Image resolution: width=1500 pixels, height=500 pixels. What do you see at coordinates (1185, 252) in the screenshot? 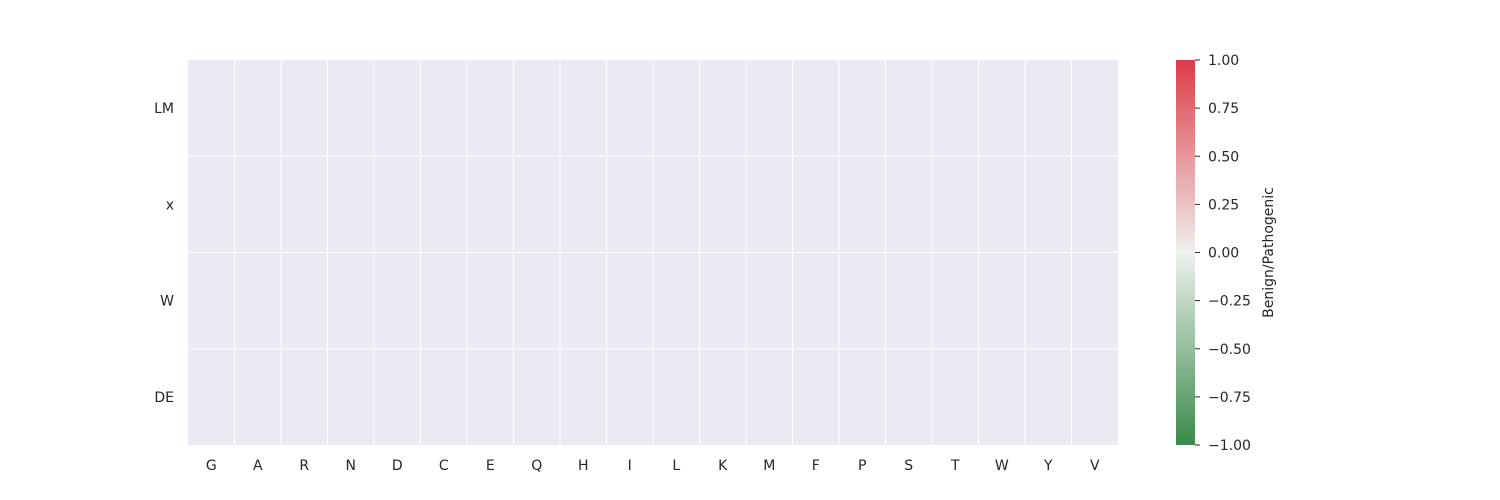
I see `colorbar-gradient` at bounding box center [1185, 252].